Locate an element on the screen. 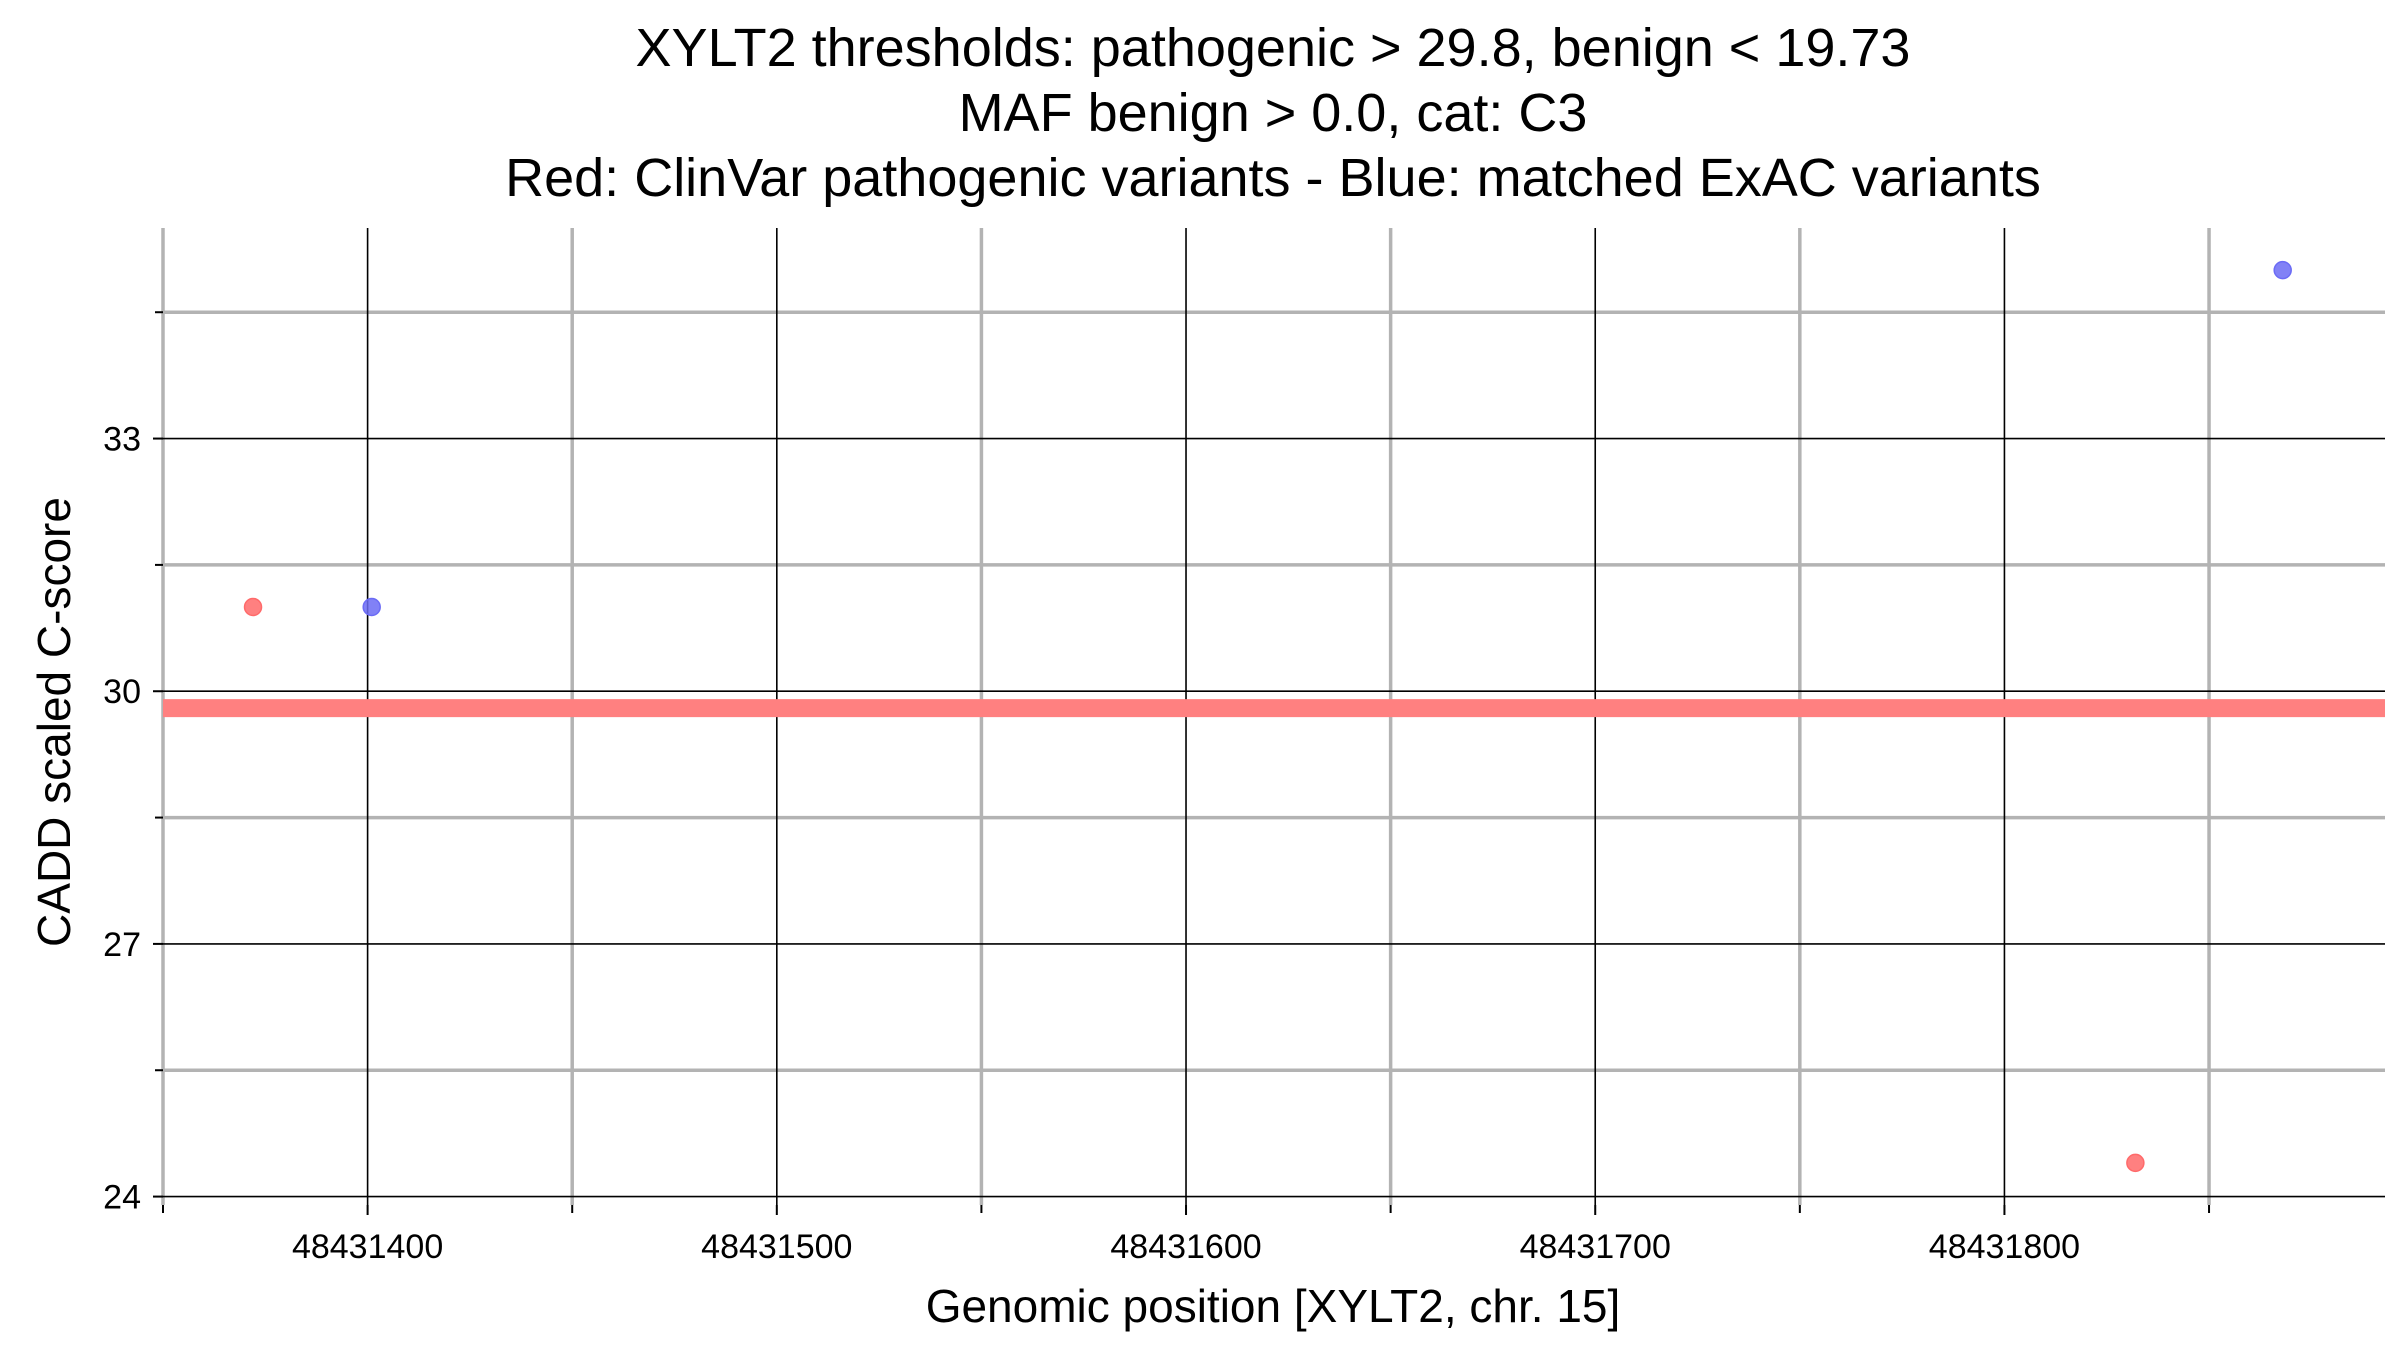 This screenshot has height=1350, width=2400. x-tick-label: 48431600 is located at coordinates (1185, 1247).